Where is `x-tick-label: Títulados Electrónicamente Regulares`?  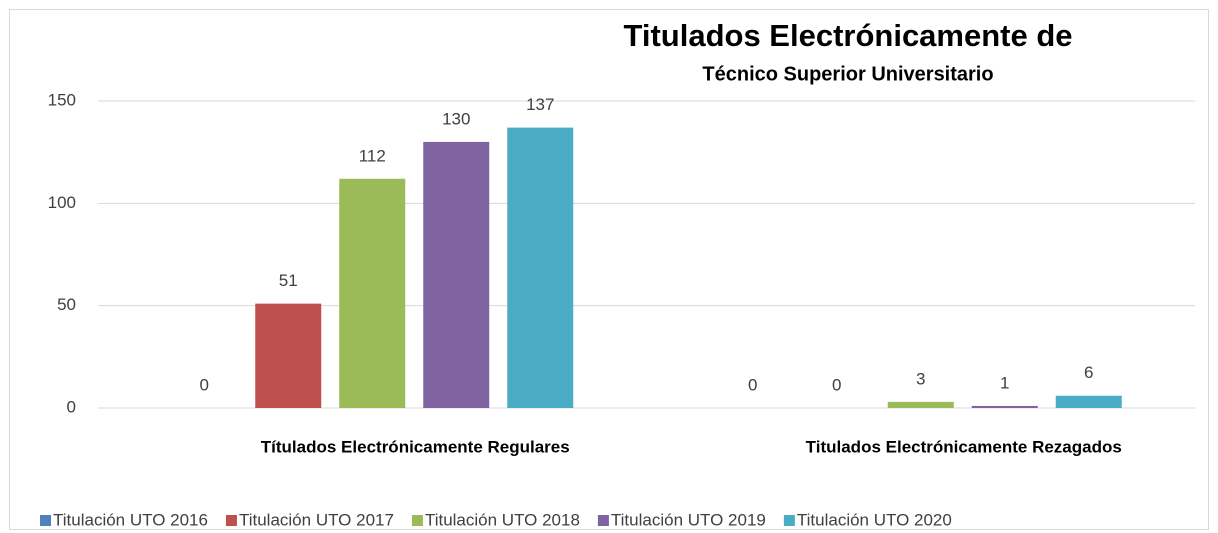 x-tick-label: Títulados Electrónicamente Regulares is located at coordinates (415, 446).